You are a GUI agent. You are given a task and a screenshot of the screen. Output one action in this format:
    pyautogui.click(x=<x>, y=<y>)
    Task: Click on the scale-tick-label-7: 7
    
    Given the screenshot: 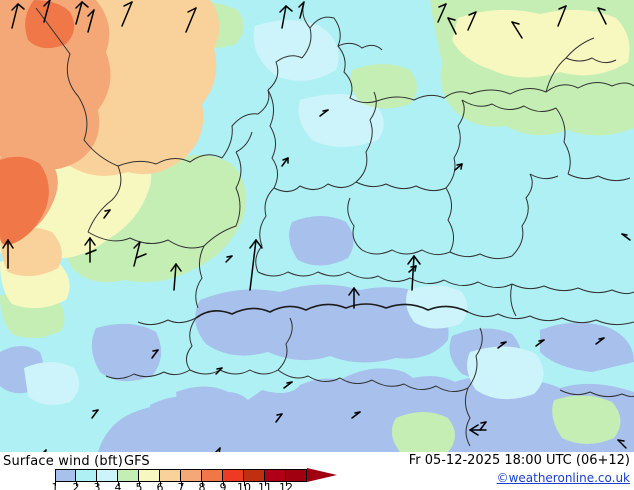 What is the action you would take?
    pyautogui.click(x=181, y=485)
    